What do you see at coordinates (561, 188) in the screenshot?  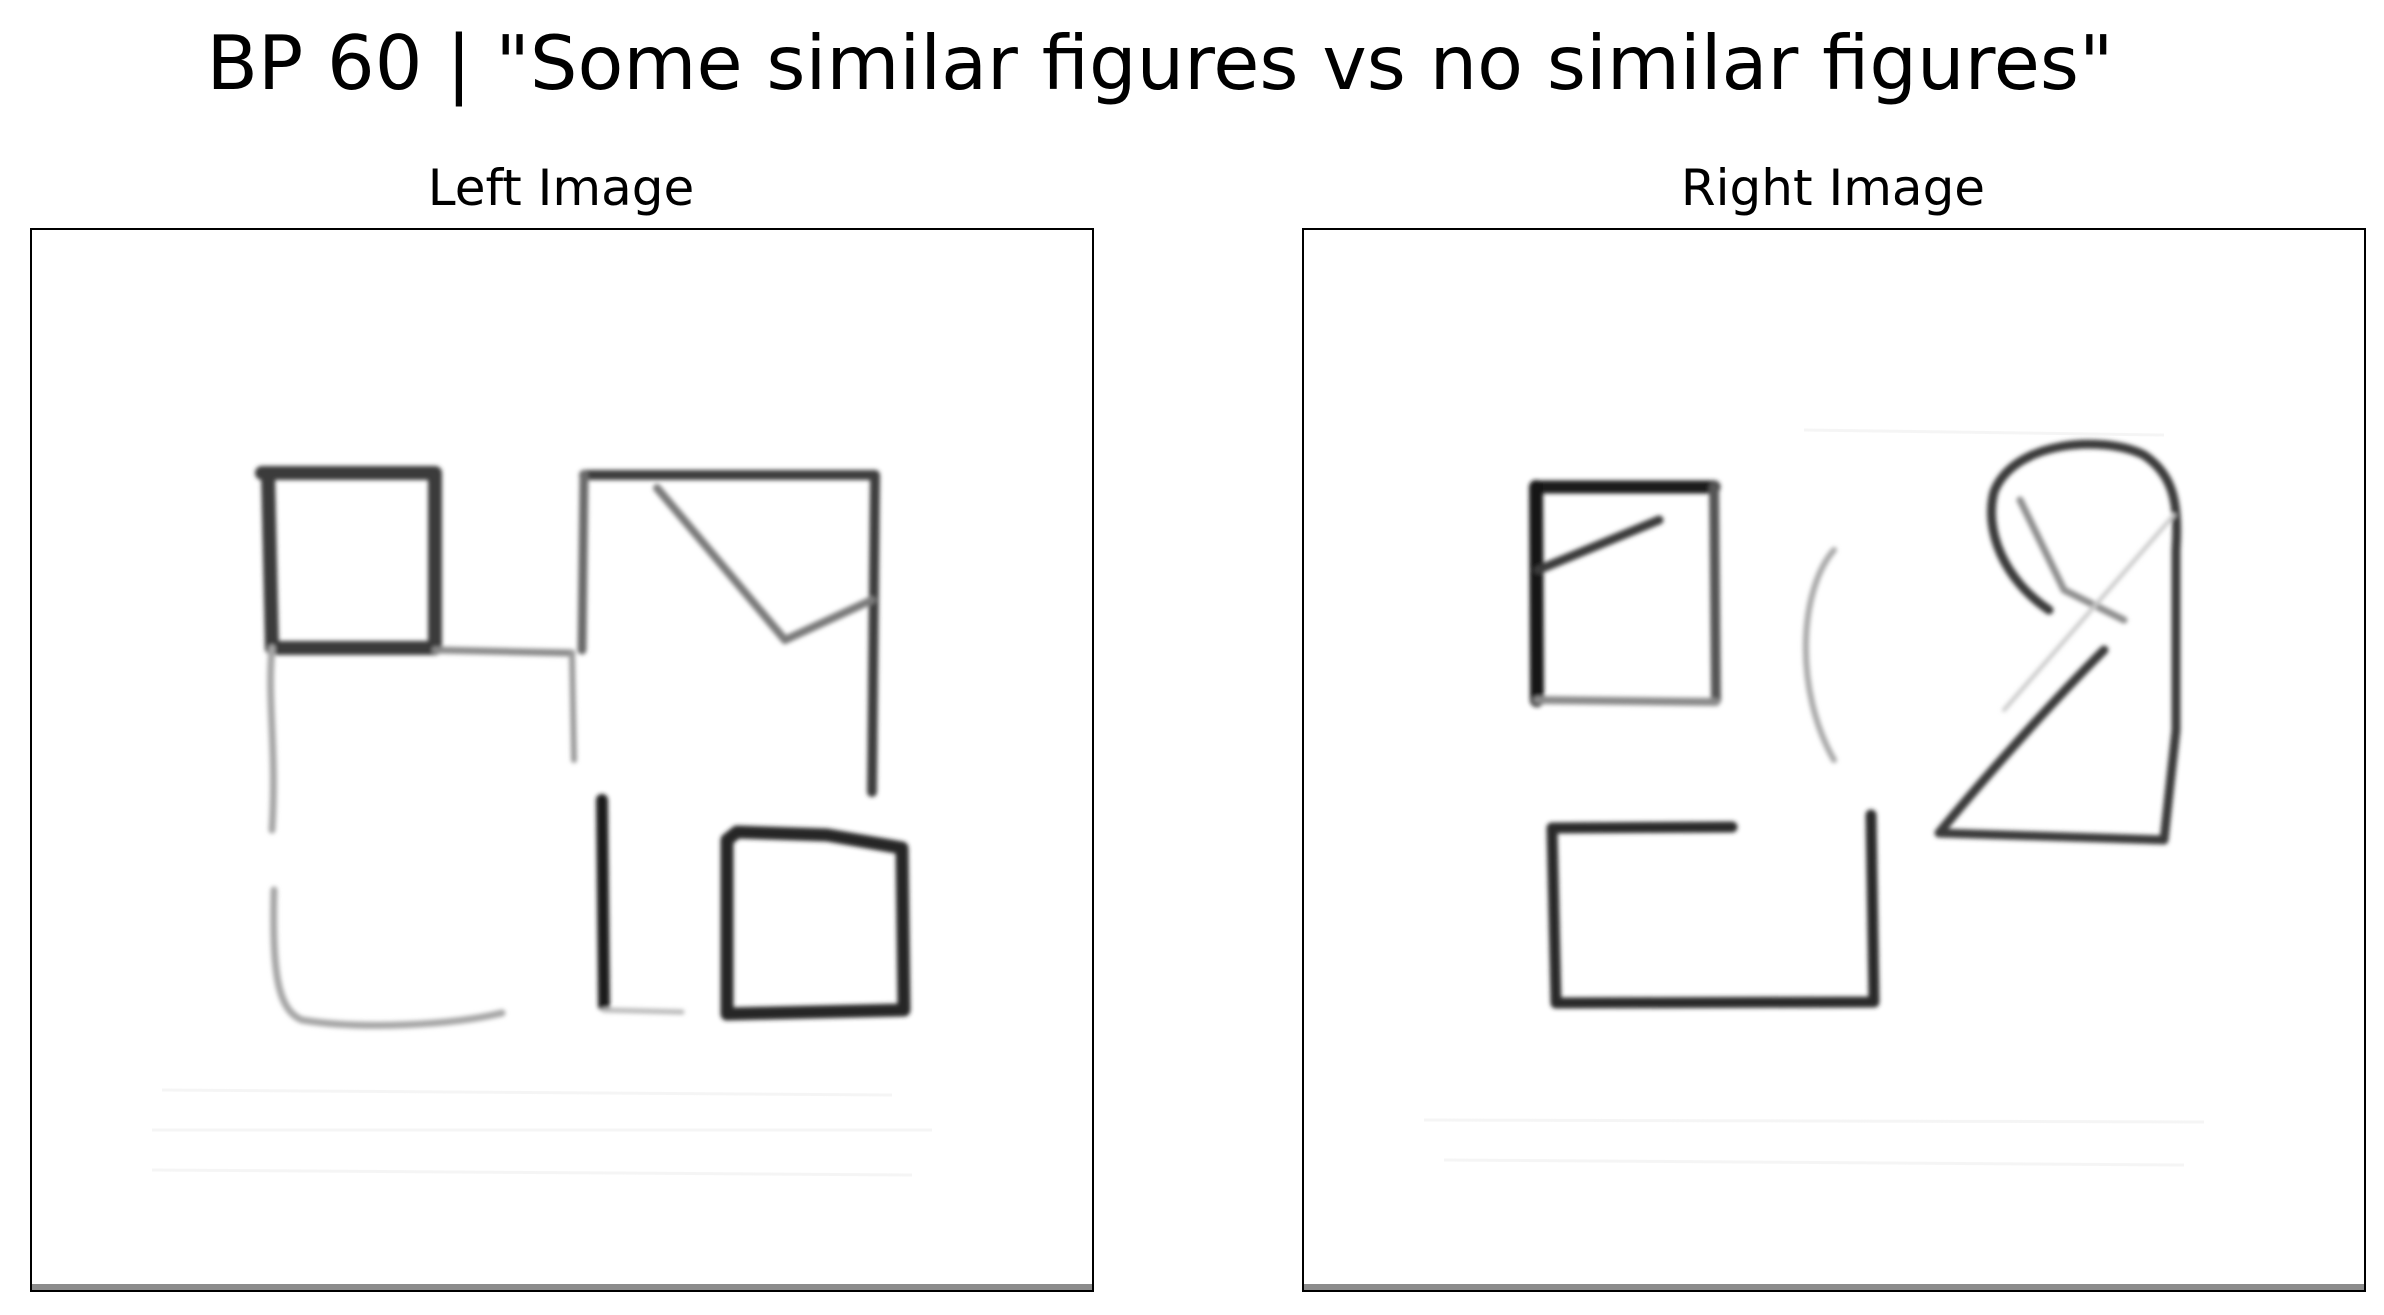 I see `left-image-title: Left Image` at bounding box center [561, 188].